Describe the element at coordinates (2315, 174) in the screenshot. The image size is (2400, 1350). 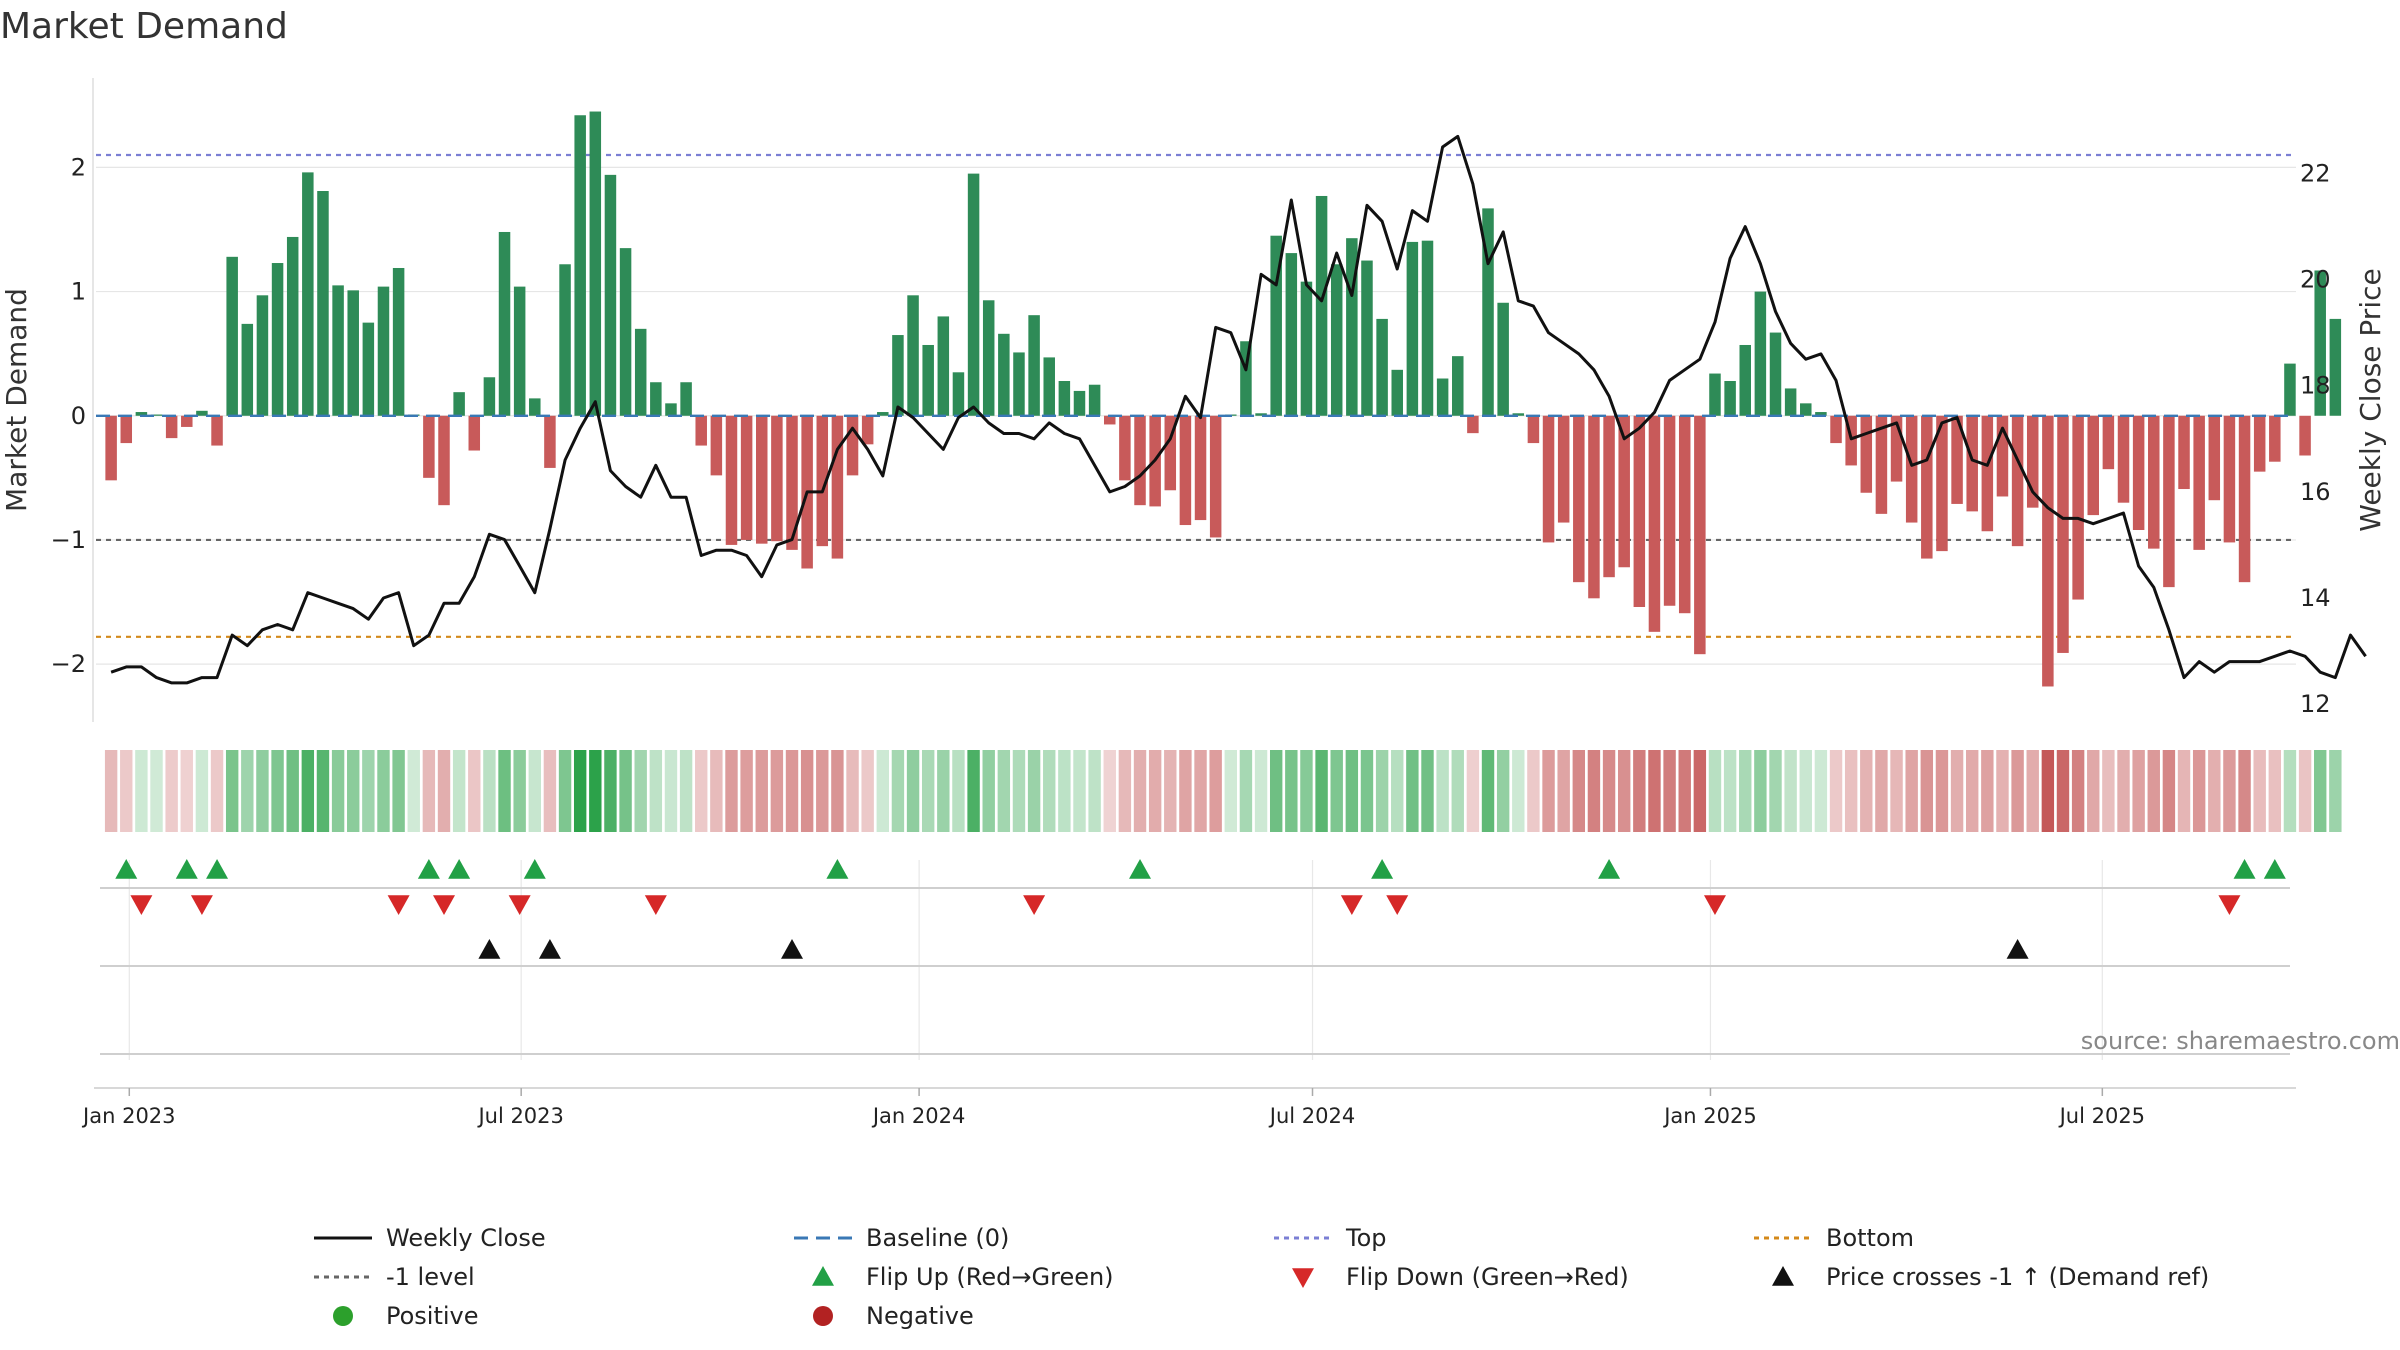
I see `y2-tick-label: 22` at that location.